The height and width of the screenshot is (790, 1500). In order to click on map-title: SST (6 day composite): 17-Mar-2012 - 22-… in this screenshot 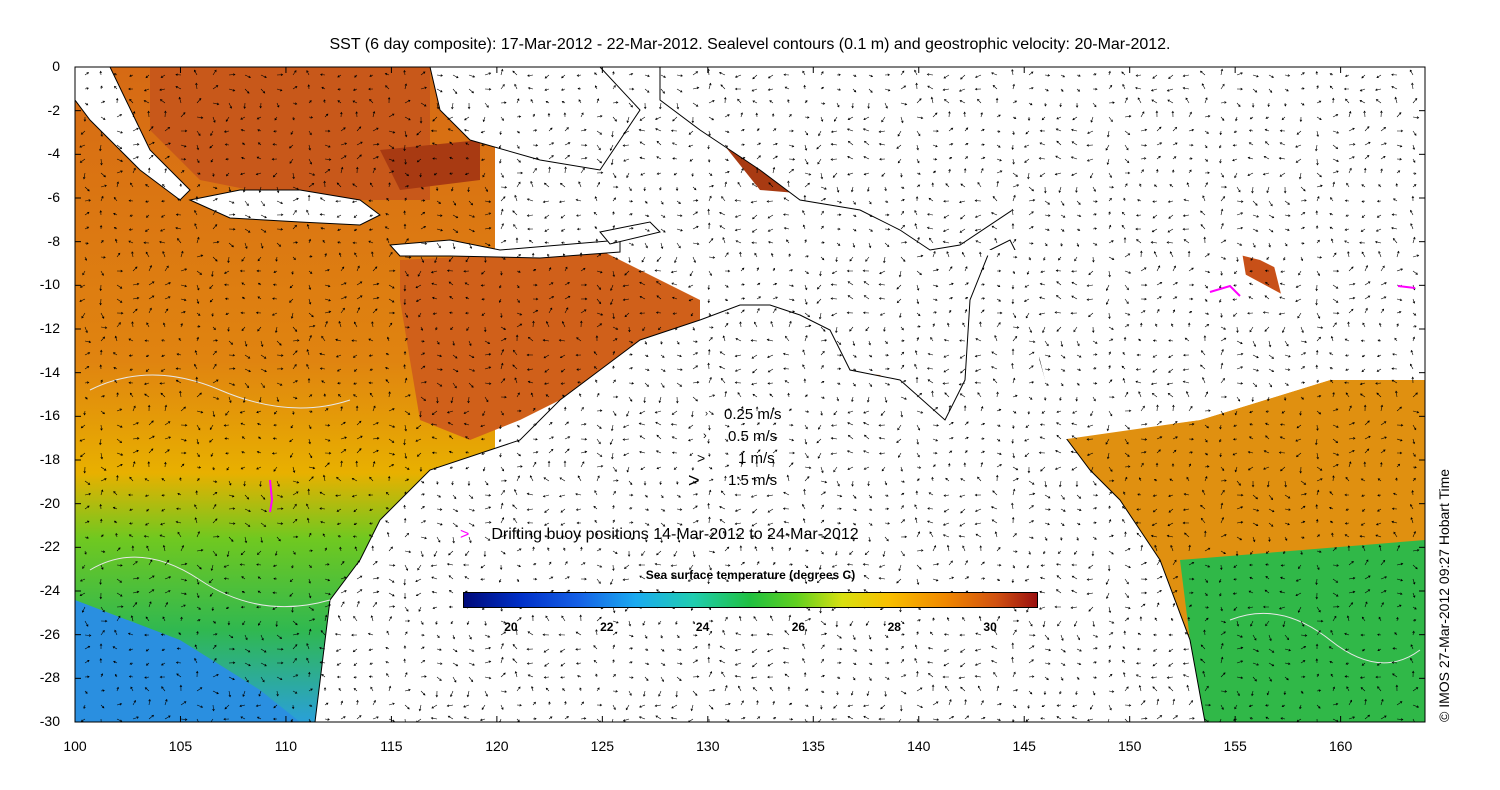, I will do `click(750, 44)`.